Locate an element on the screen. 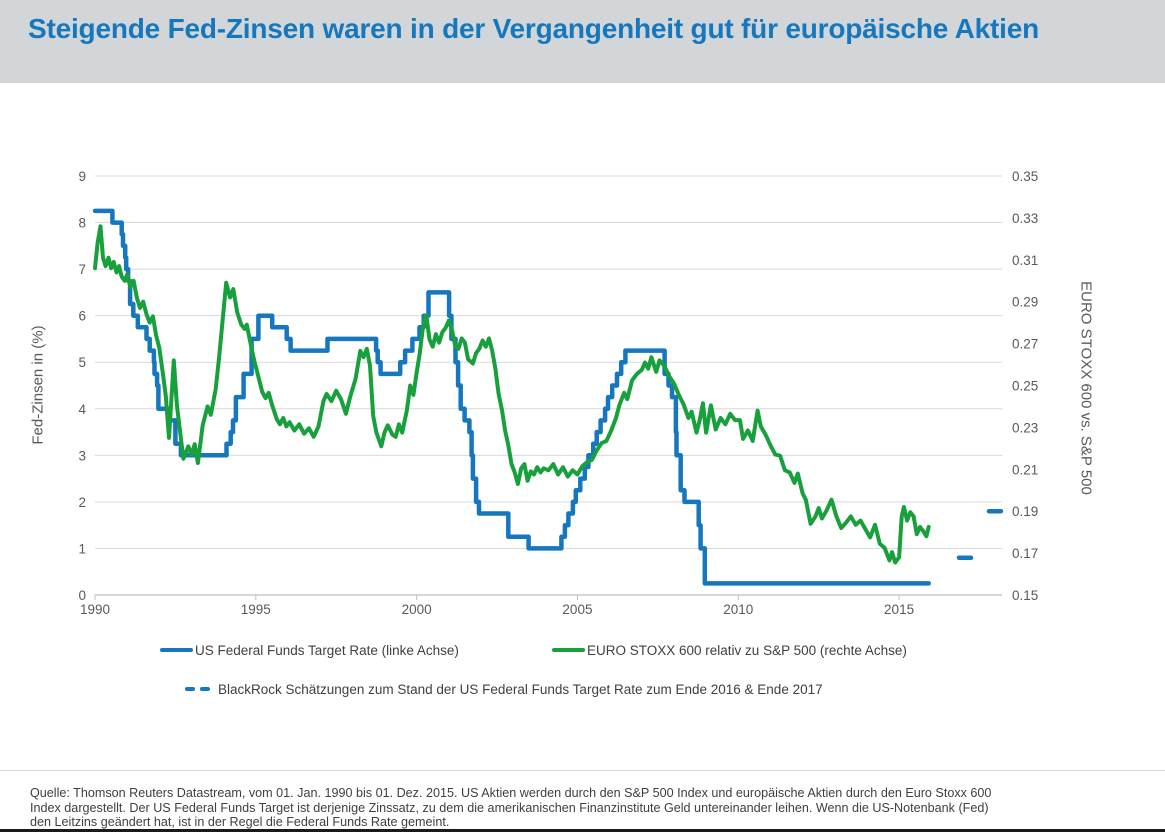 This screenshot has height=837, width=1165. y-axis-left-title: Fed-Zinsen in (%) is located at coordinates (38, 385).